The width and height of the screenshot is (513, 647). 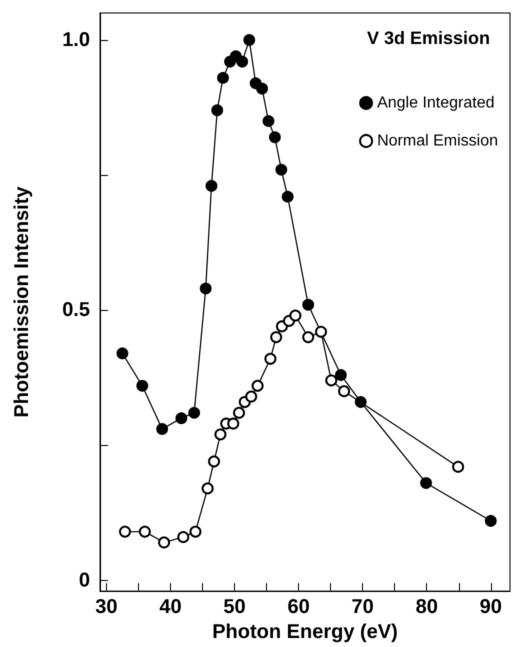 I want to click on y-tick-label: 0.5, so click(x=76, y=310).